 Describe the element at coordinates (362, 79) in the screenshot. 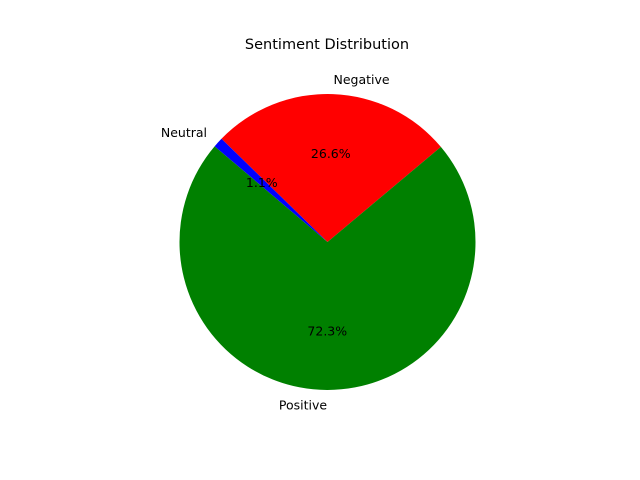

I see `slice-label-negative: Negative` at that location.